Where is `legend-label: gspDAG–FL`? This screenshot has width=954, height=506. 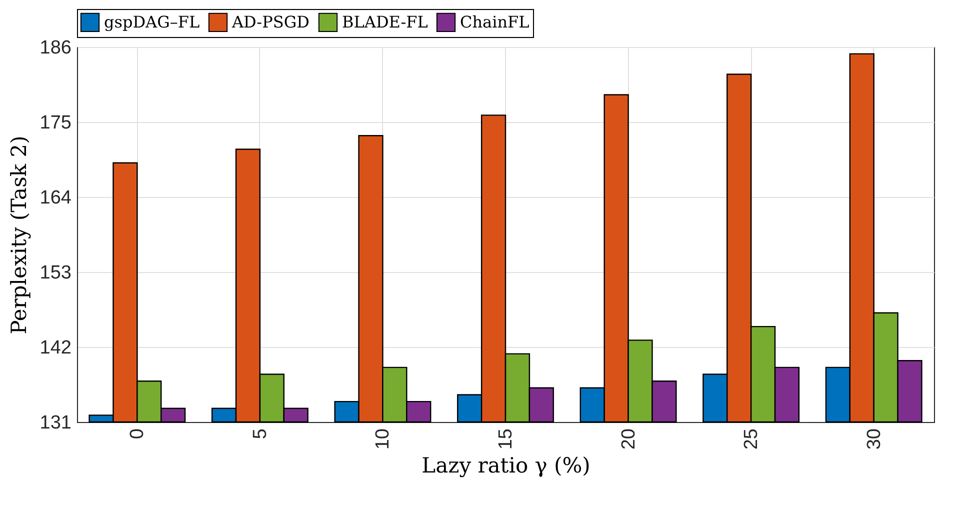
legend-label: gspDAG–FL is located at coordinates (152, 22).